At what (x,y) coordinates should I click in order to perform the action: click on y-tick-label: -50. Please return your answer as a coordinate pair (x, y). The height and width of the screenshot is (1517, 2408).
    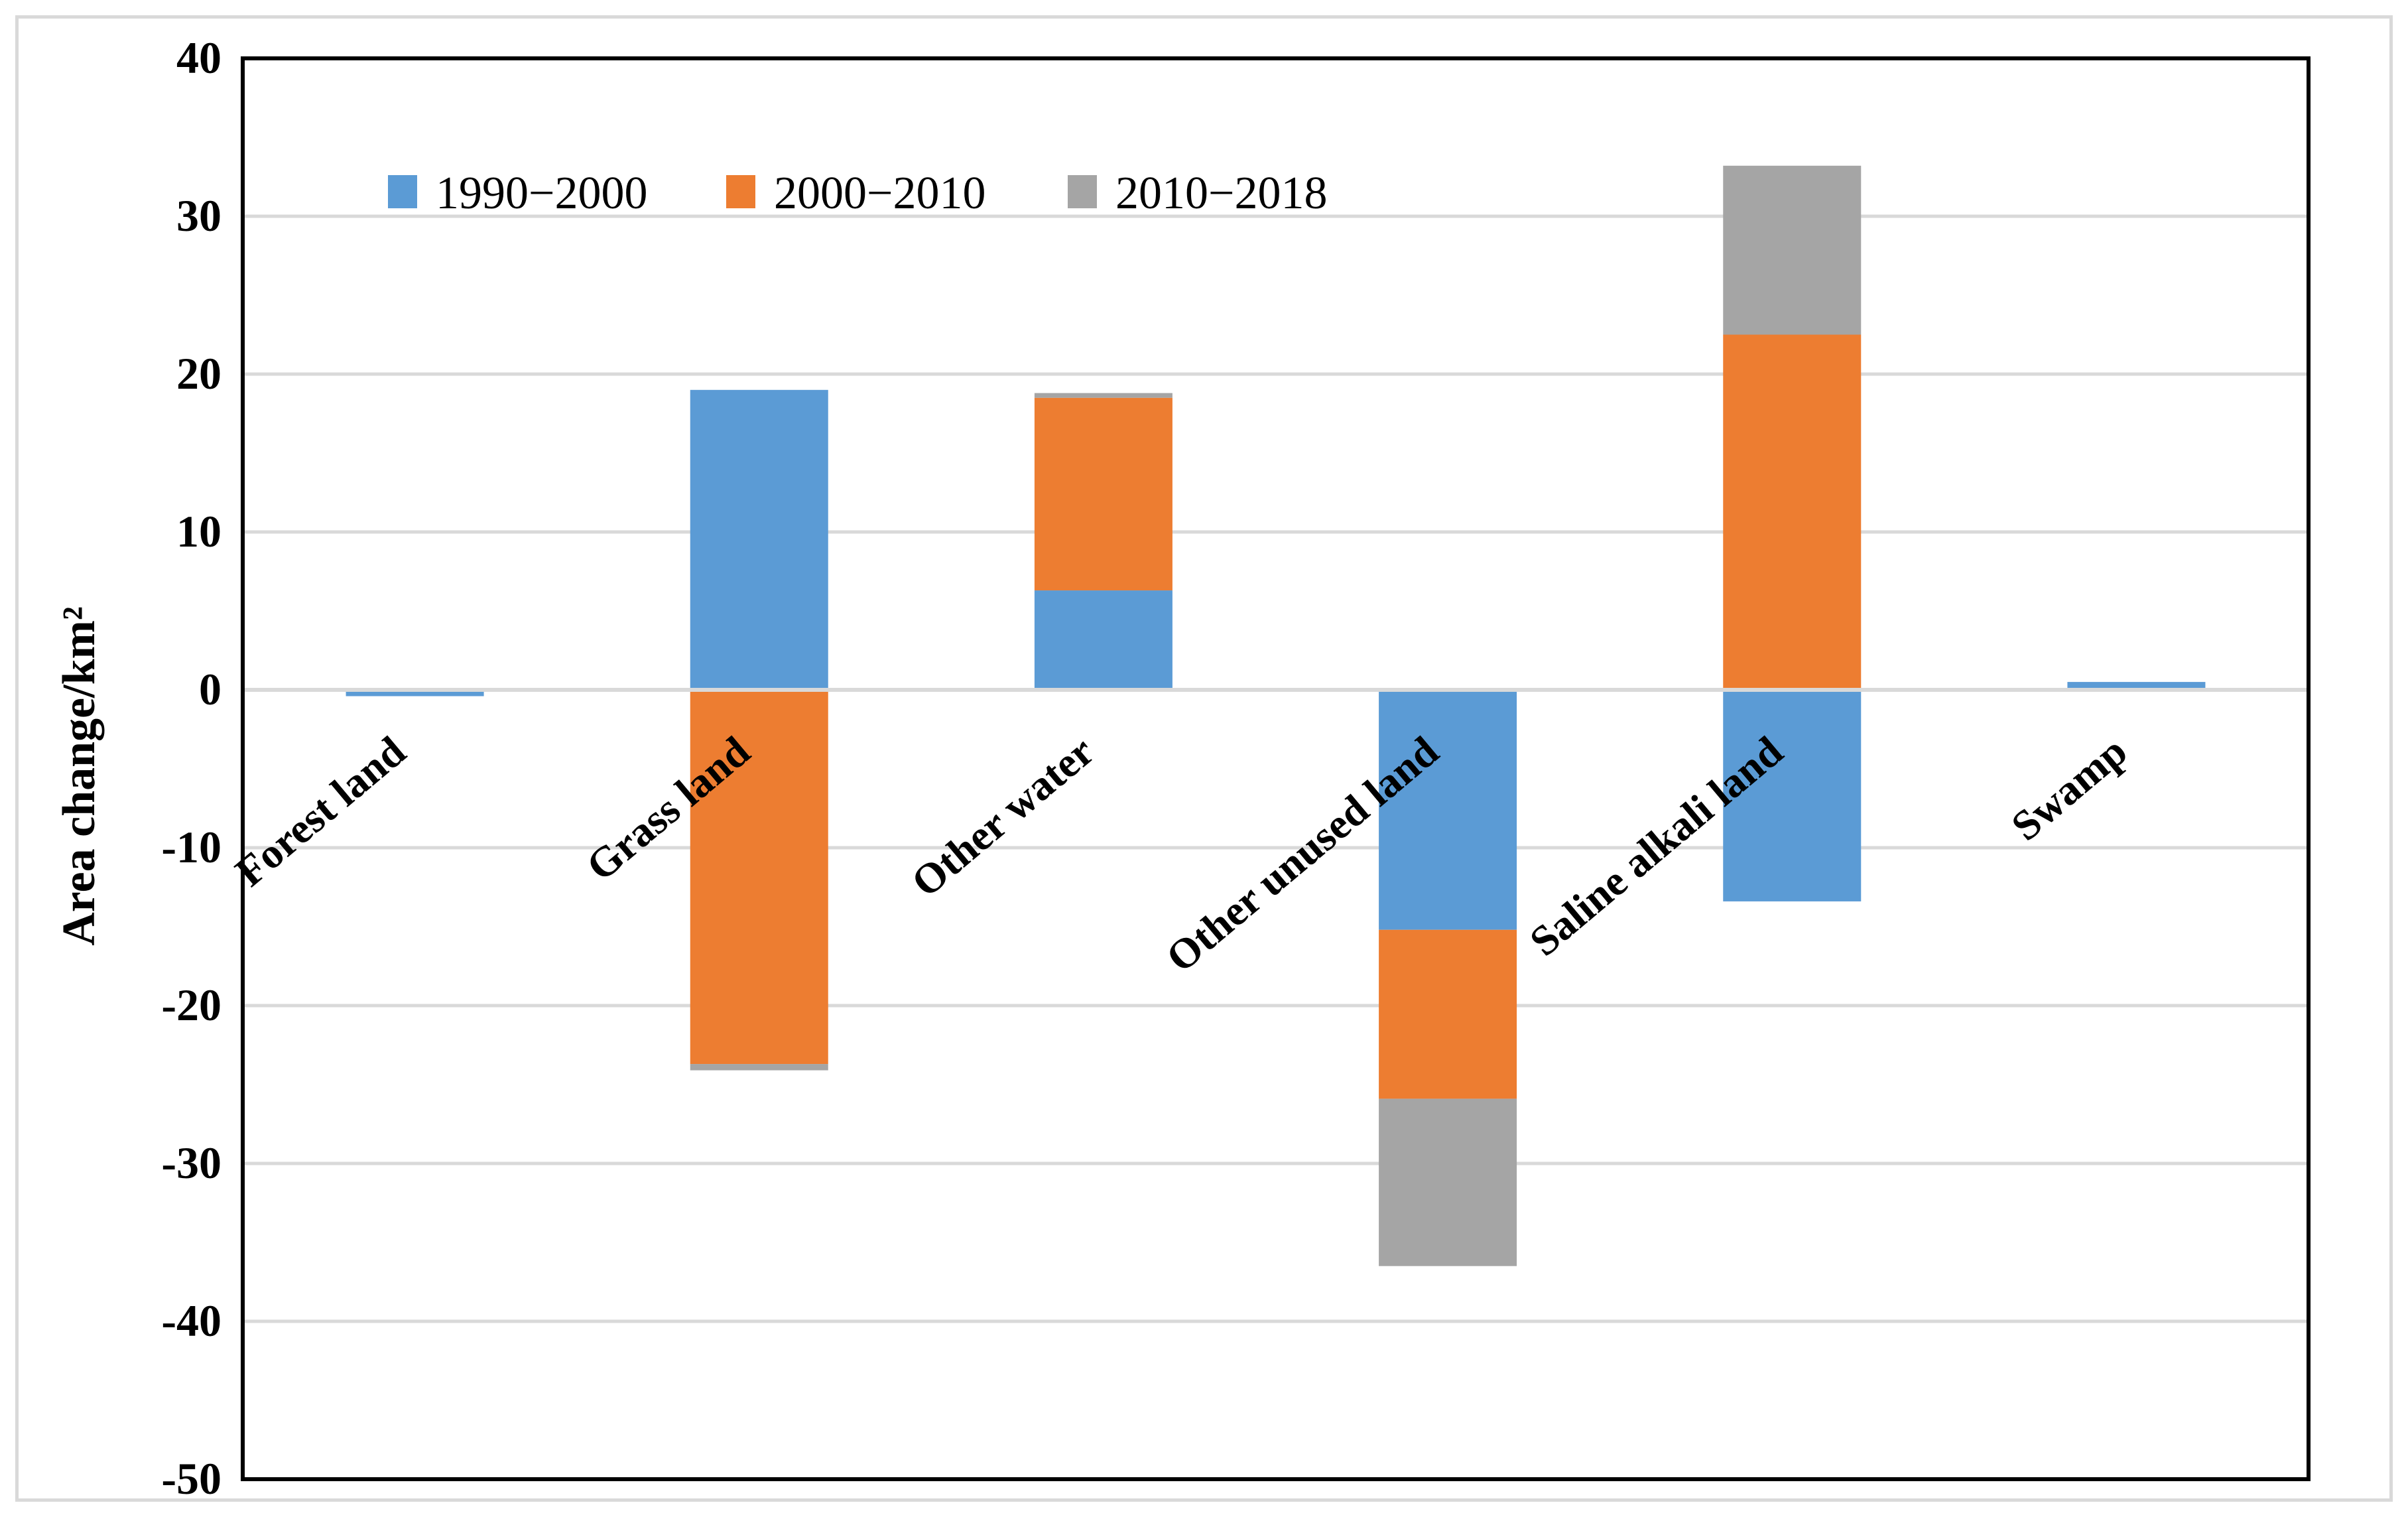
    Looking at the image, I should click on (191, 1478).